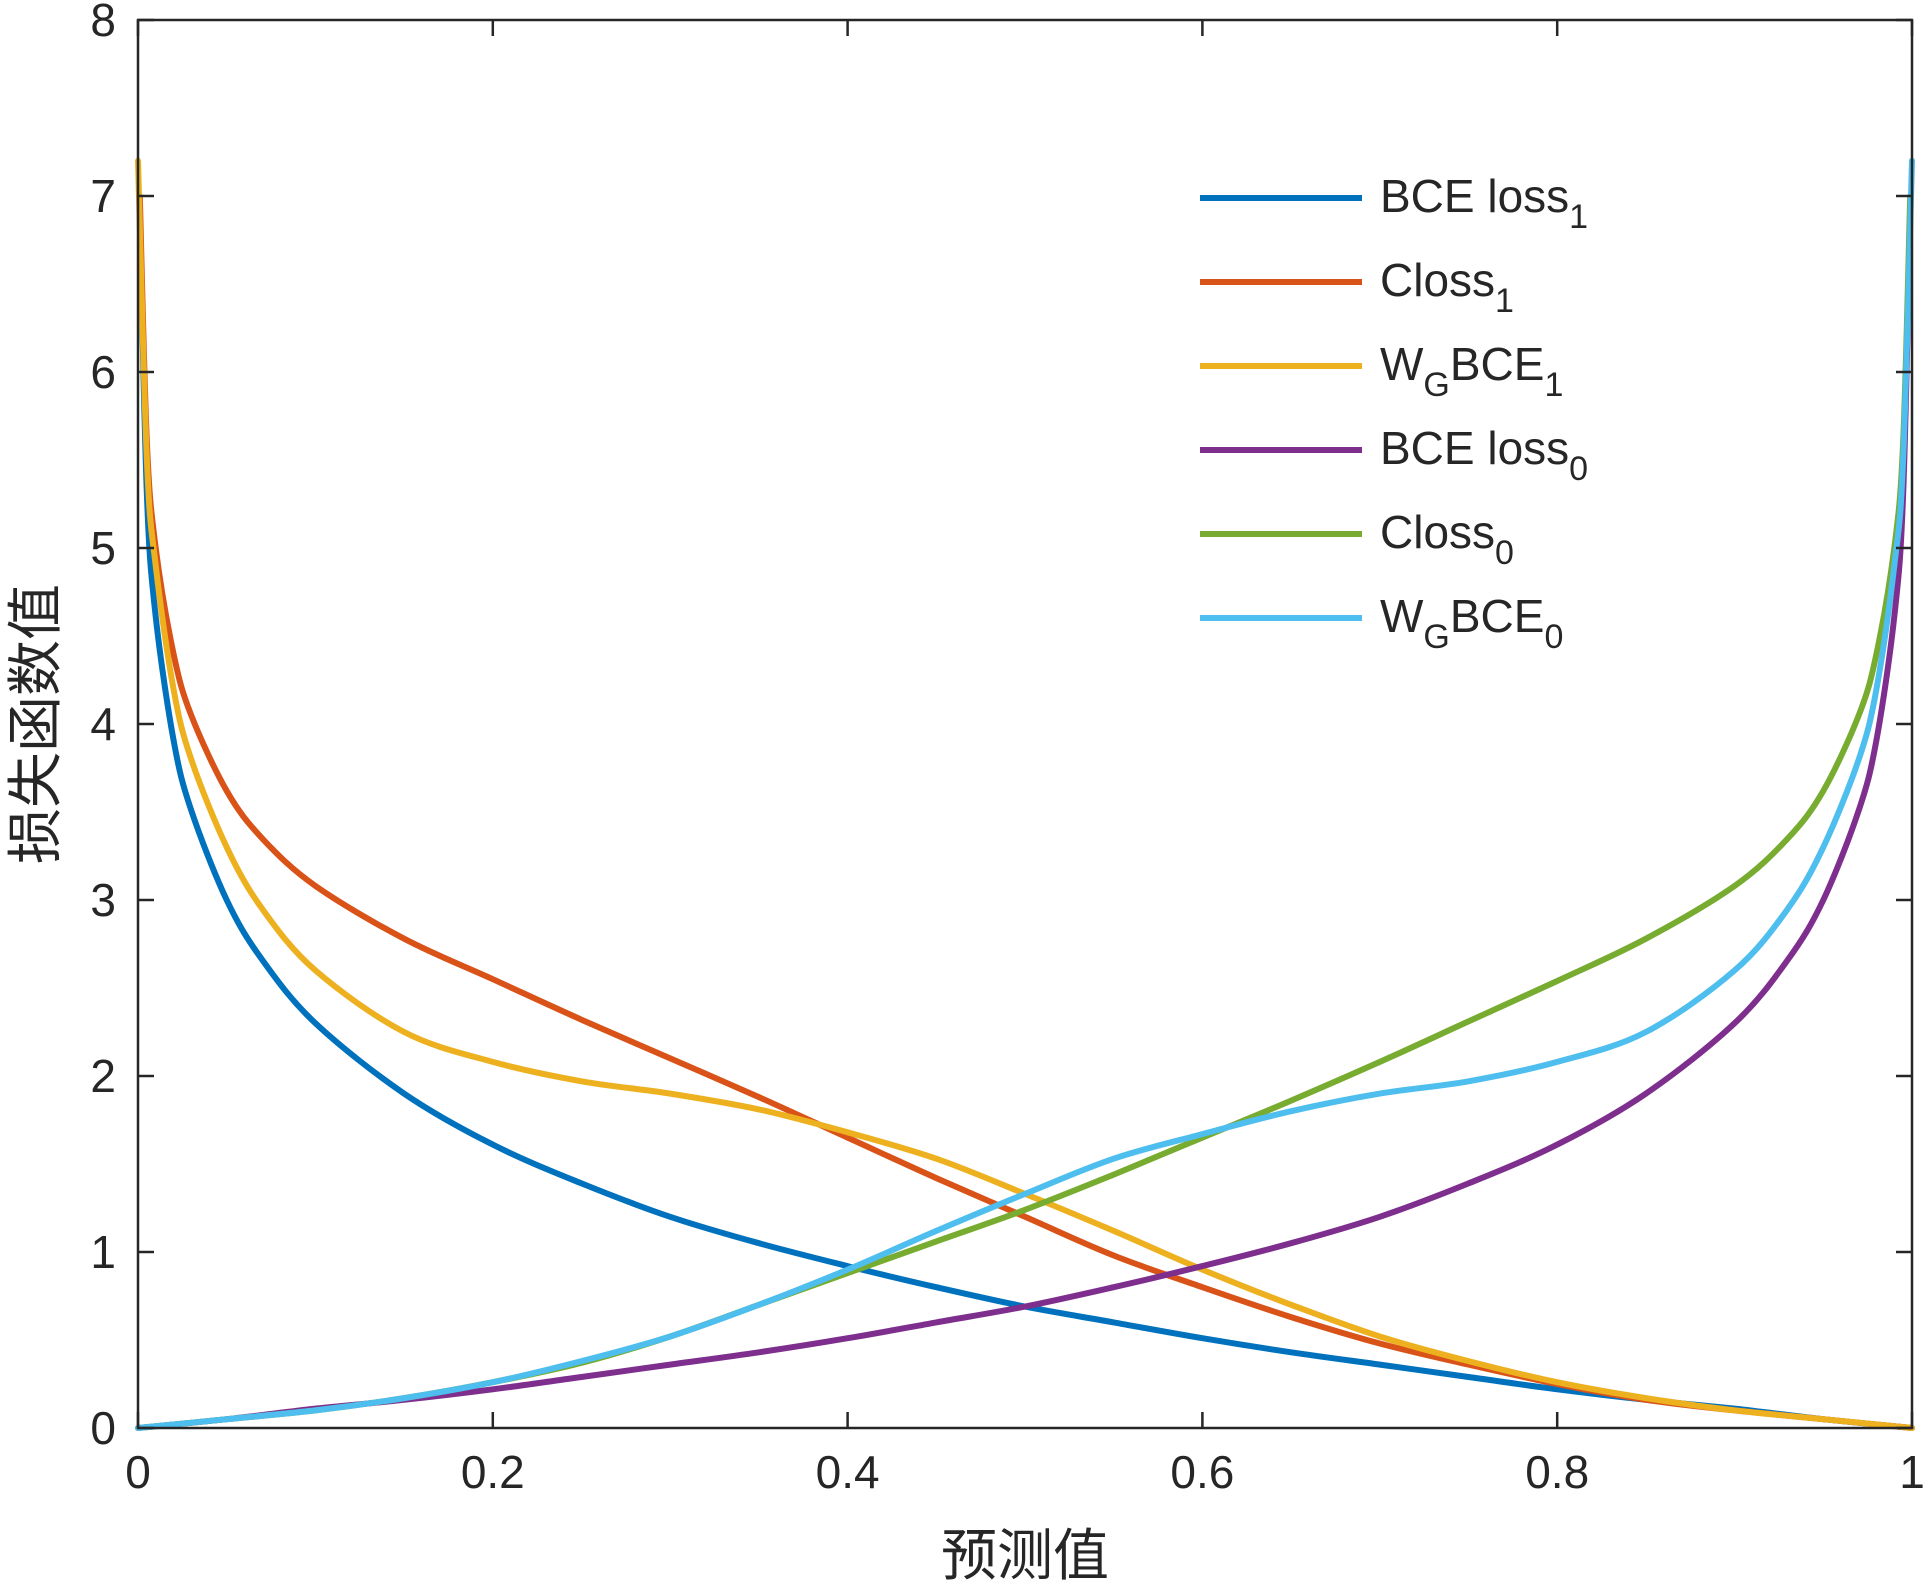  Describe the element at coordinates (1447, 287) in the screenshot. I see `legend-label-1: Closs1` at that location.